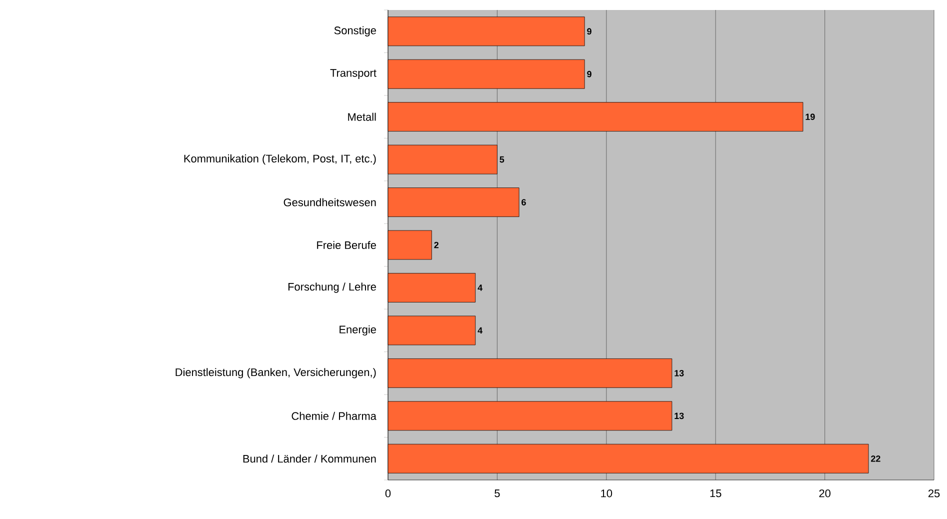  Describe the element at coordinates (388, 494) in the screenshot. I see `x-tick-label: 0` at that location.